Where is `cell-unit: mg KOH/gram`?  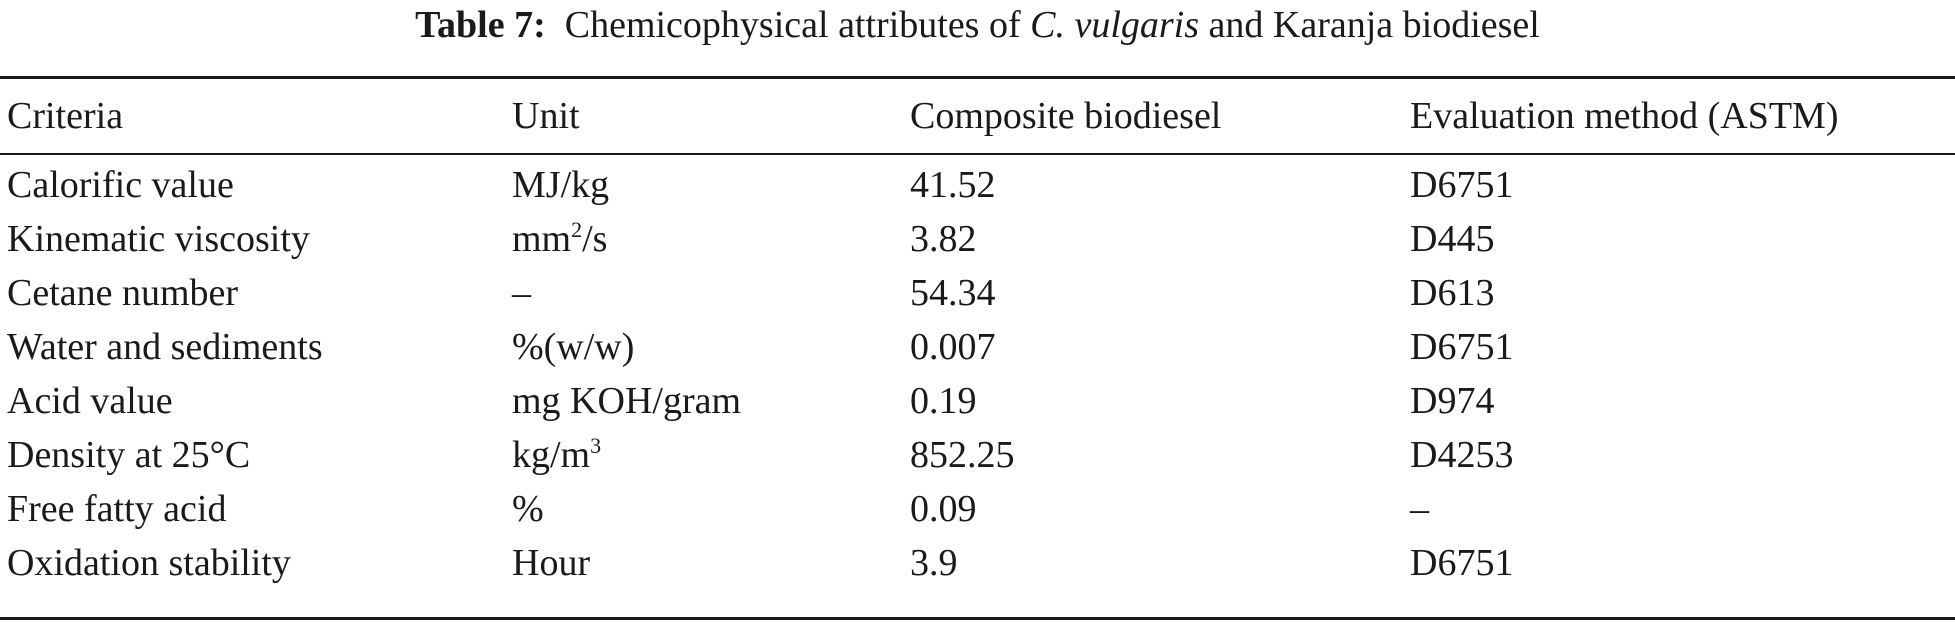
cell-unit: mg KOH/gram is located at coordinates (627, 401).